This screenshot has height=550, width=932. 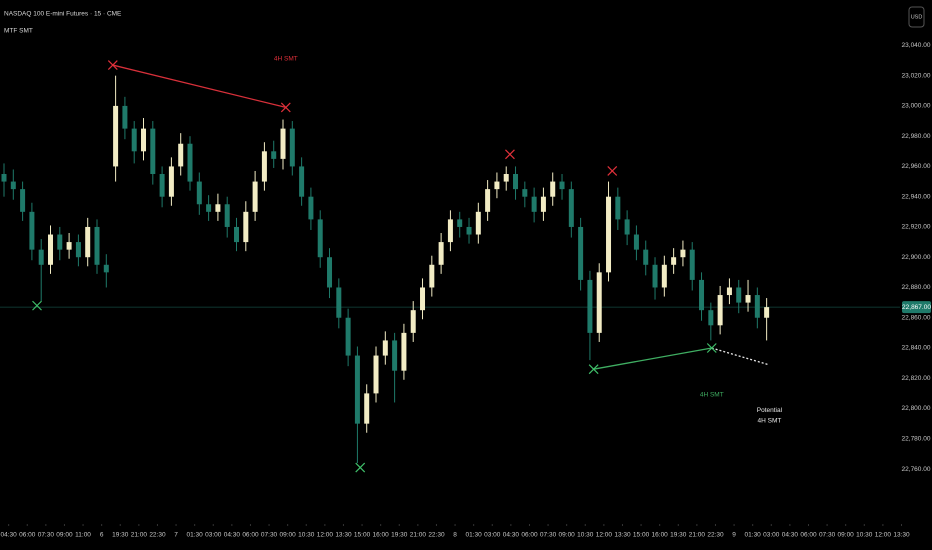 I want to click on x-tick-label: 8, so click(x=455, y=535).